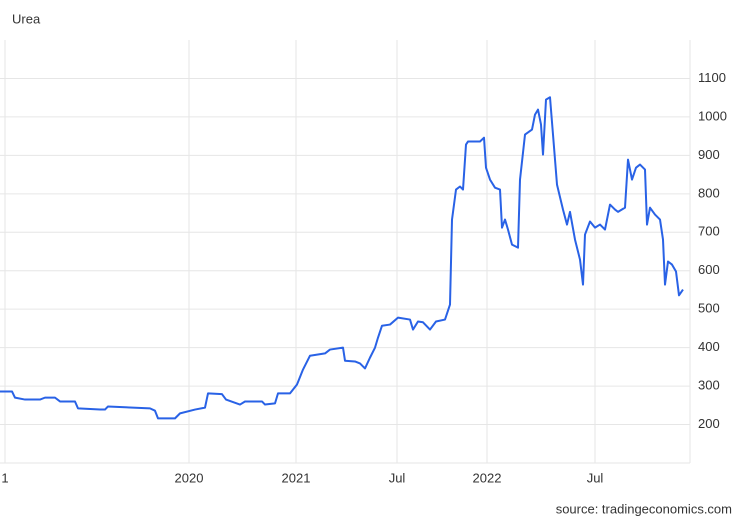  What do you see at coordinates (709, 231) in the screenshot?
I see `y-tick-label: 700` at bounding box center [709, 231].